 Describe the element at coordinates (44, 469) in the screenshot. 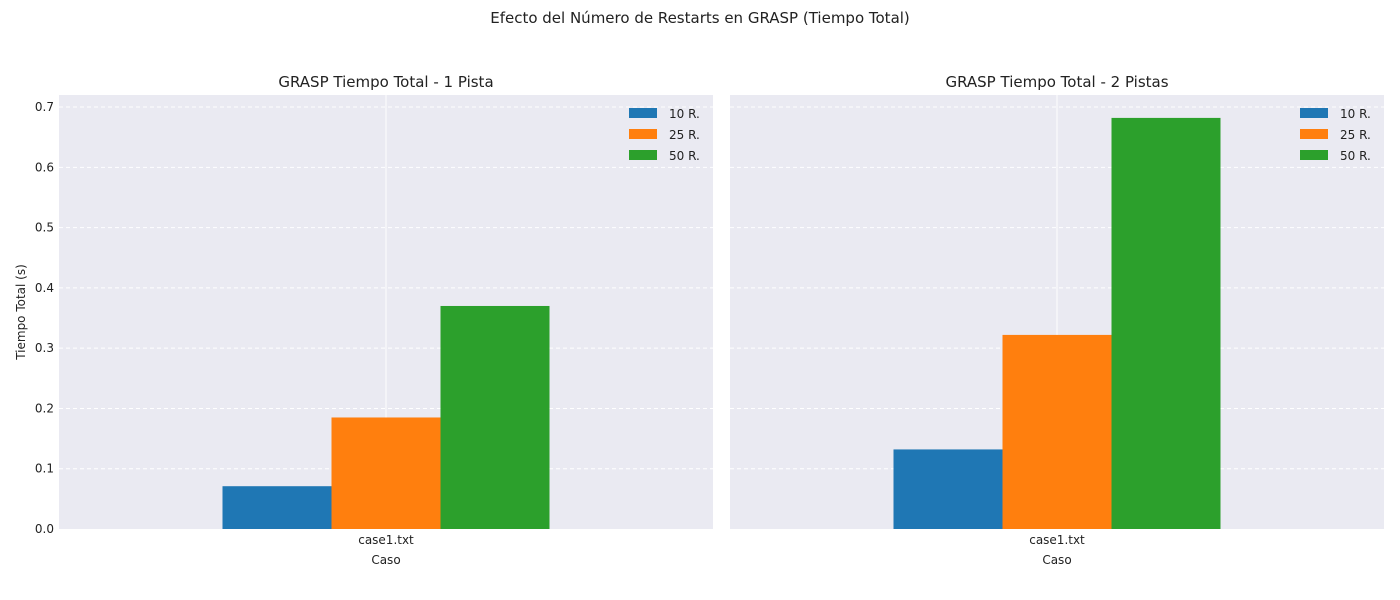

I see `y-tick-label: 0.1` at that location.